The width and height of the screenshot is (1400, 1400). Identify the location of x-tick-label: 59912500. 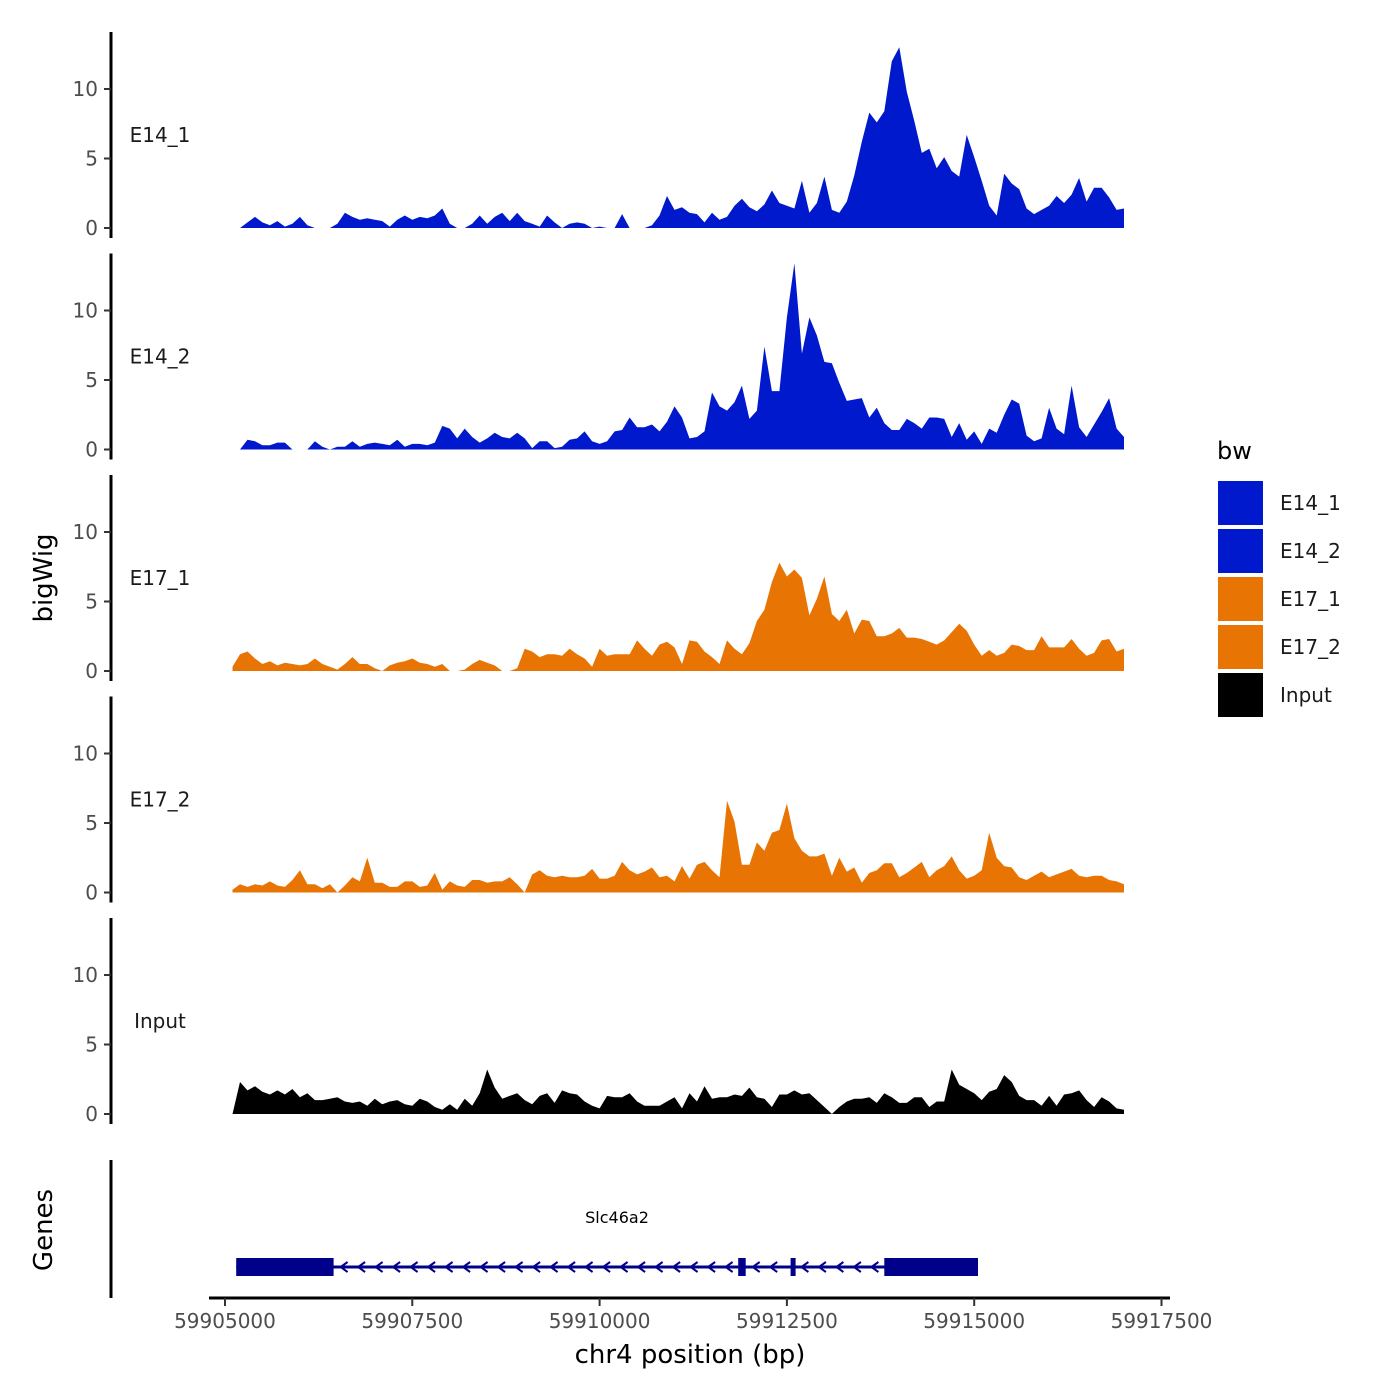
(787, 1321).